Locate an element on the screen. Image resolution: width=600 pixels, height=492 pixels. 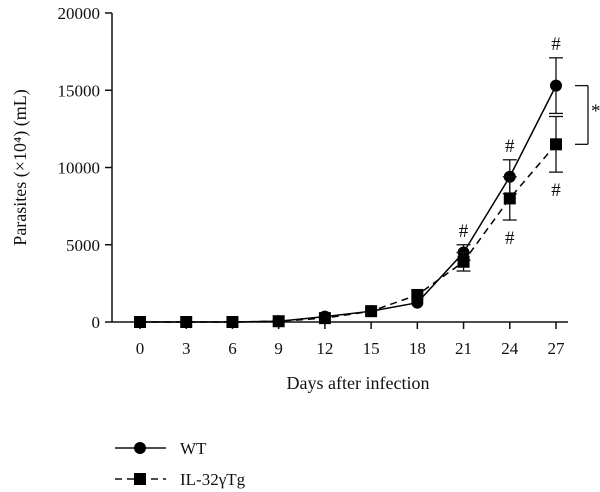
y-tick-label: 10000 is located at coordinates (79, 168).